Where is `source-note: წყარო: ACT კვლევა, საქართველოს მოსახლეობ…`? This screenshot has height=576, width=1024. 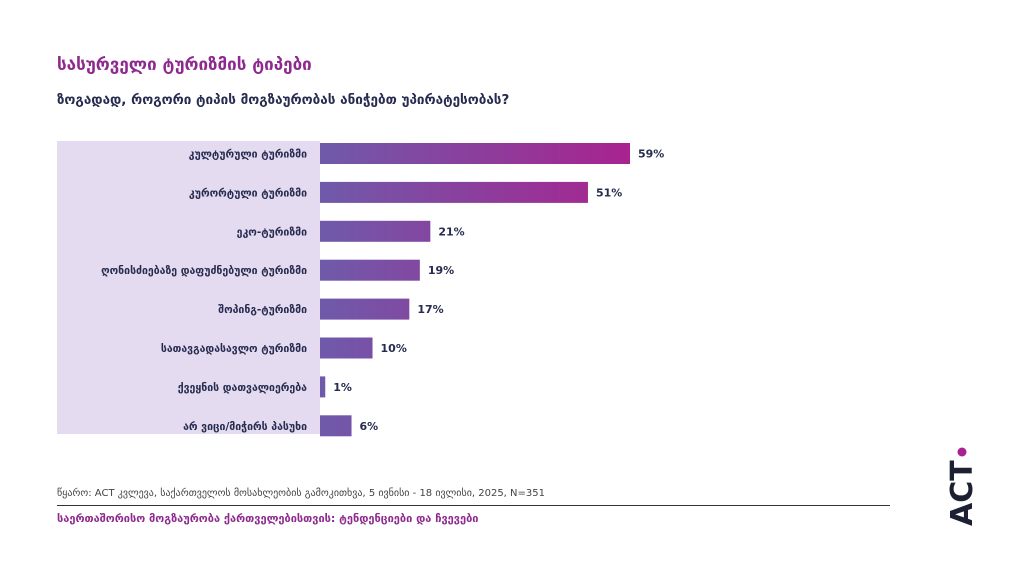
source-note: წყარო: ACT კვლევა, საქართველოს მოსახლეობ… is located at coordinates (301, 493).